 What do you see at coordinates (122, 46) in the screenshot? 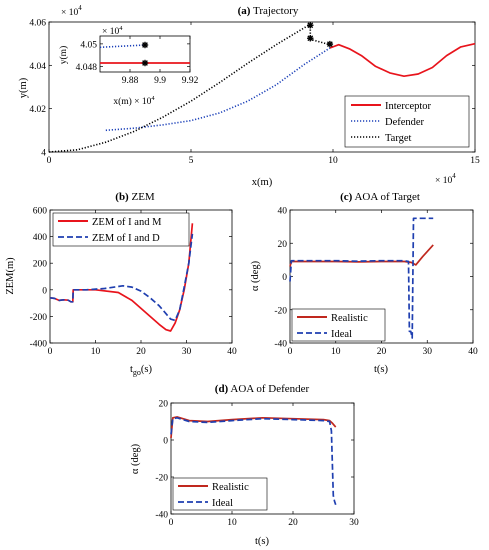
I see `inset-series-0-line` at bounding box center [122, 46].